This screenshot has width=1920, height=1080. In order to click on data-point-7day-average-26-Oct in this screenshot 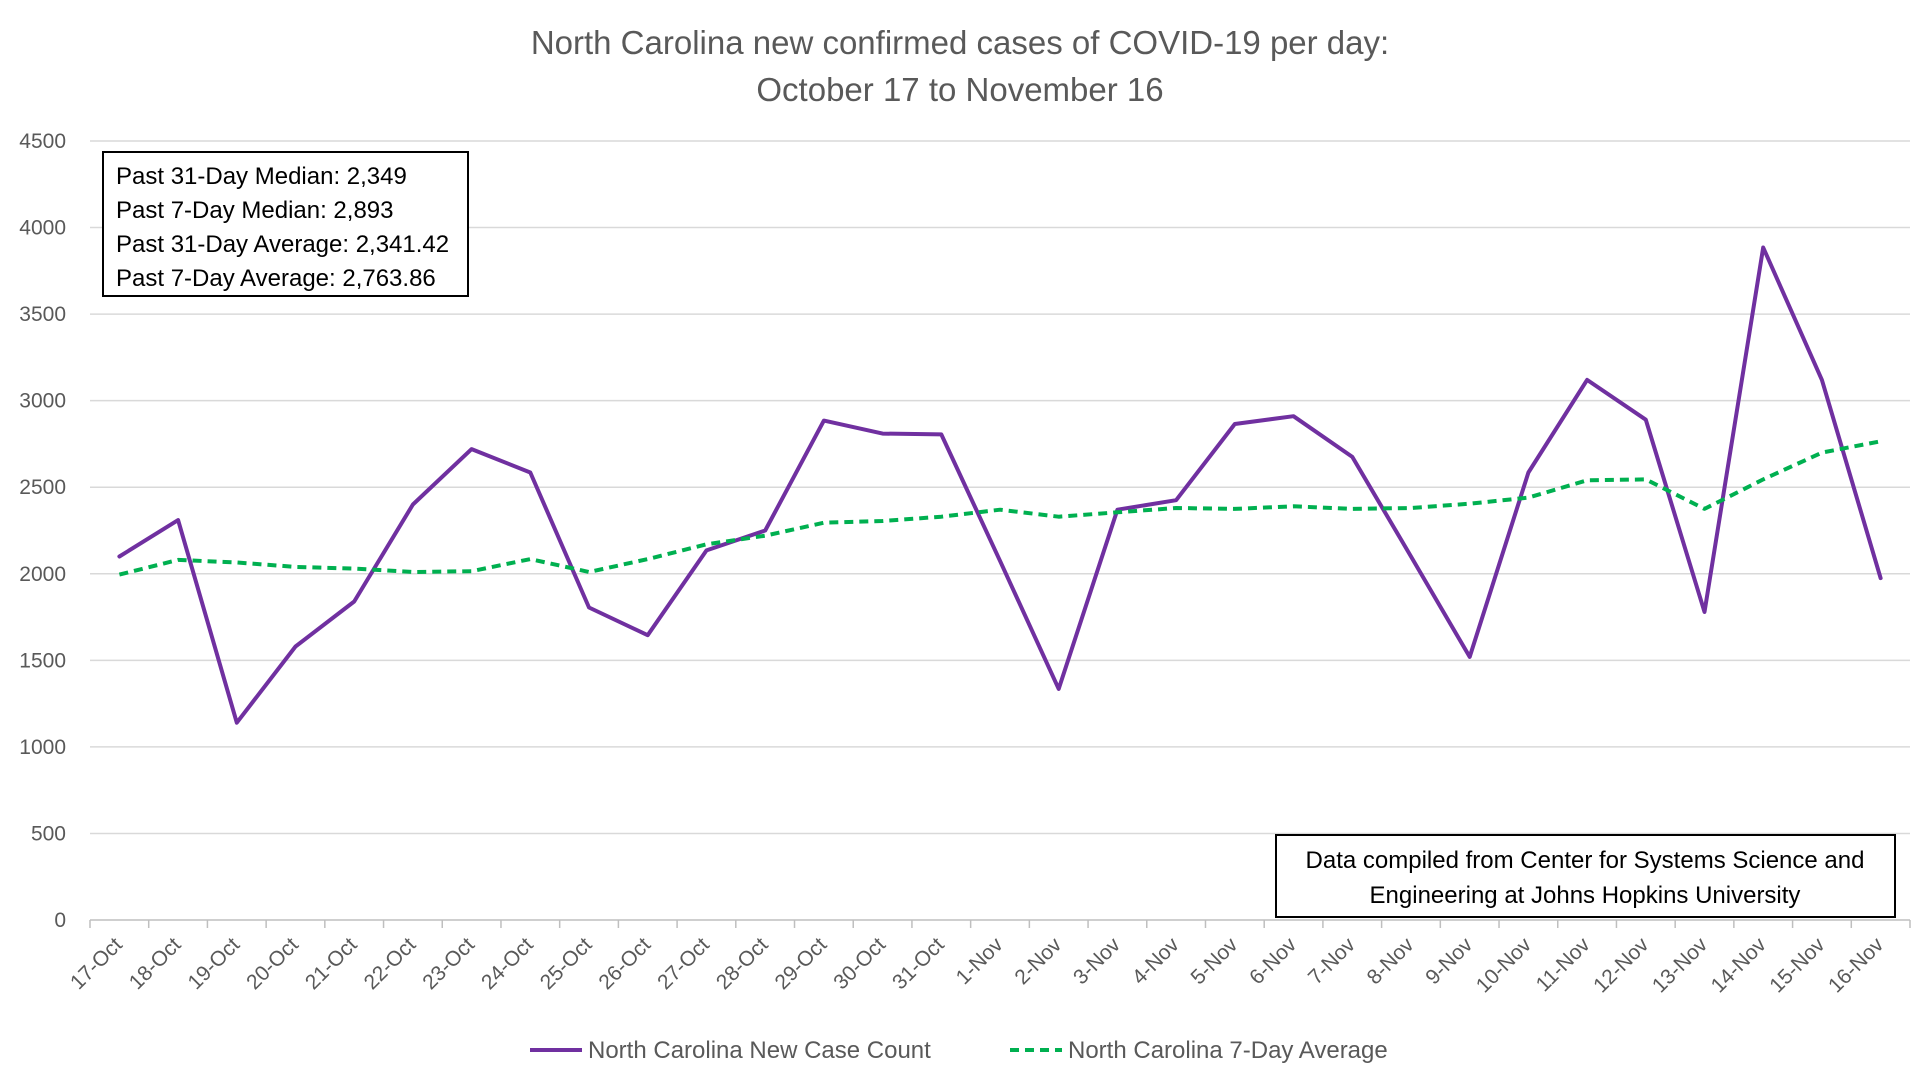, I will do `click(648, 559)`.